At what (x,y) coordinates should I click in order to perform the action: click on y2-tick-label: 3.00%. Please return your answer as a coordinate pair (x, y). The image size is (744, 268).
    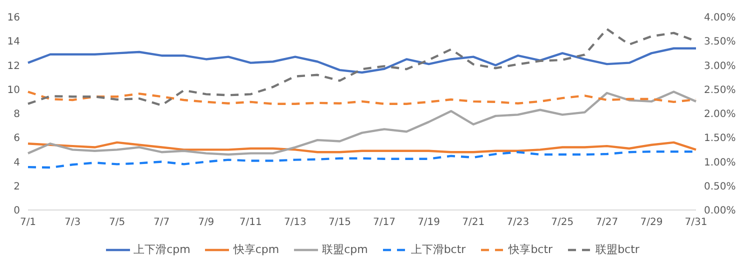
    Looking at the image, I should click on (720, 66).